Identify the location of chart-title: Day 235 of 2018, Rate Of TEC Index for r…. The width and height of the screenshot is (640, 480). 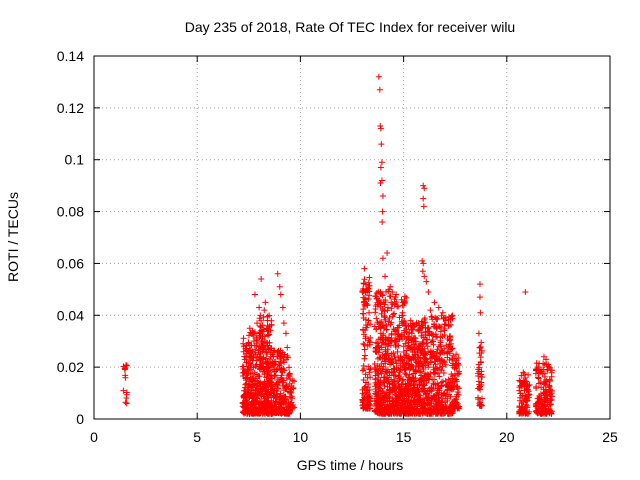
(350, 27).